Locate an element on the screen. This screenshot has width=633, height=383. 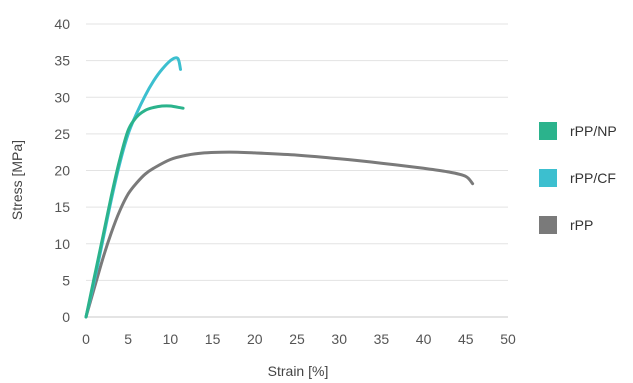
x-axis-title: Strain [%] is located at coordinates (298, 371).